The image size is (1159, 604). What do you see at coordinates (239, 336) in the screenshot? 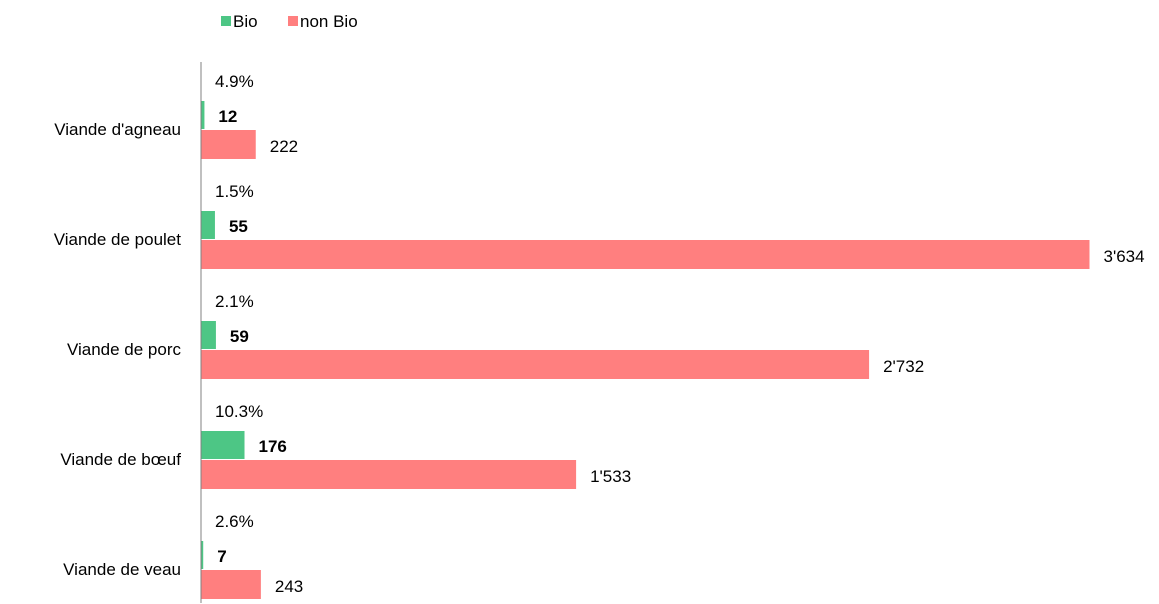
I see `bio-value-label: 59` at bounding box center [239, 336].